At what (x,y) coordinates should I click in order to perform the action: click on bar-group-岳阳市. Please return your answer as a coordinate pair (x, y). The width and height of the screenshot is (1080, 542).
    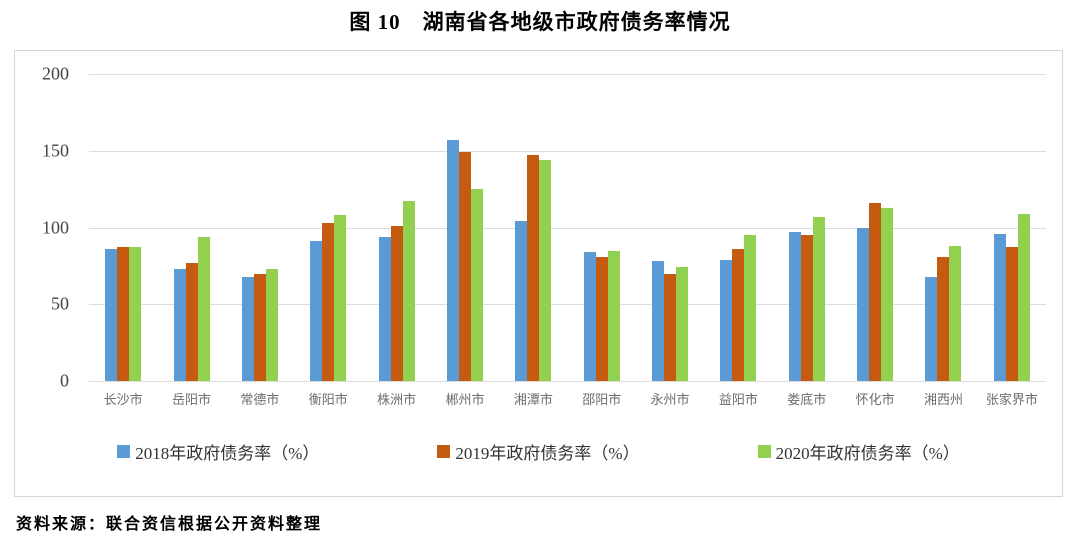
    Looking at the image, I should click on (191, 227).